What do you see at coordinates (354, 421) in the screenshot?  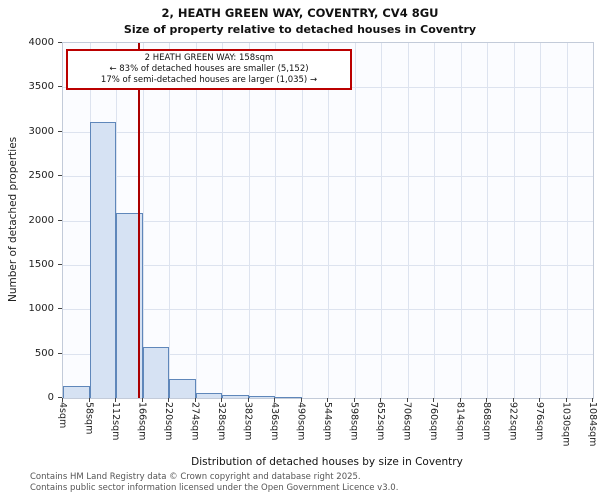 I see `x-tick-label: 598sqm` at bounding box center [354, 421].